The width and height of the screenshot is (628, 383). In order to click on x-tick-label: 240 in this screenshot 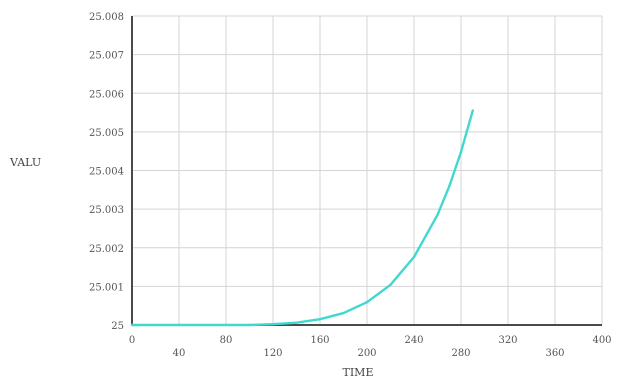, I will do `click(413, 340)`.